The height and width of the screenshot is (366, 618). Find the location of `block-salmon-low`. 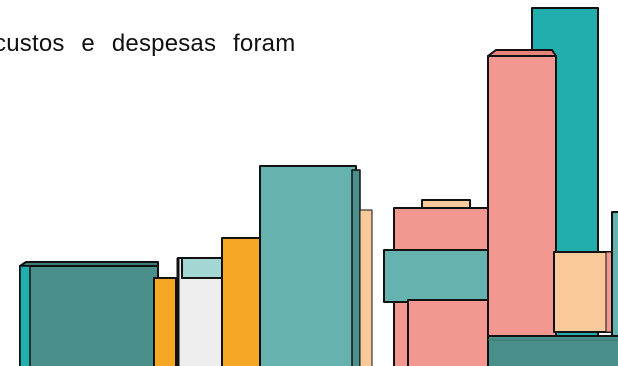

block-salmon-low is located at coordinates (451, 332).